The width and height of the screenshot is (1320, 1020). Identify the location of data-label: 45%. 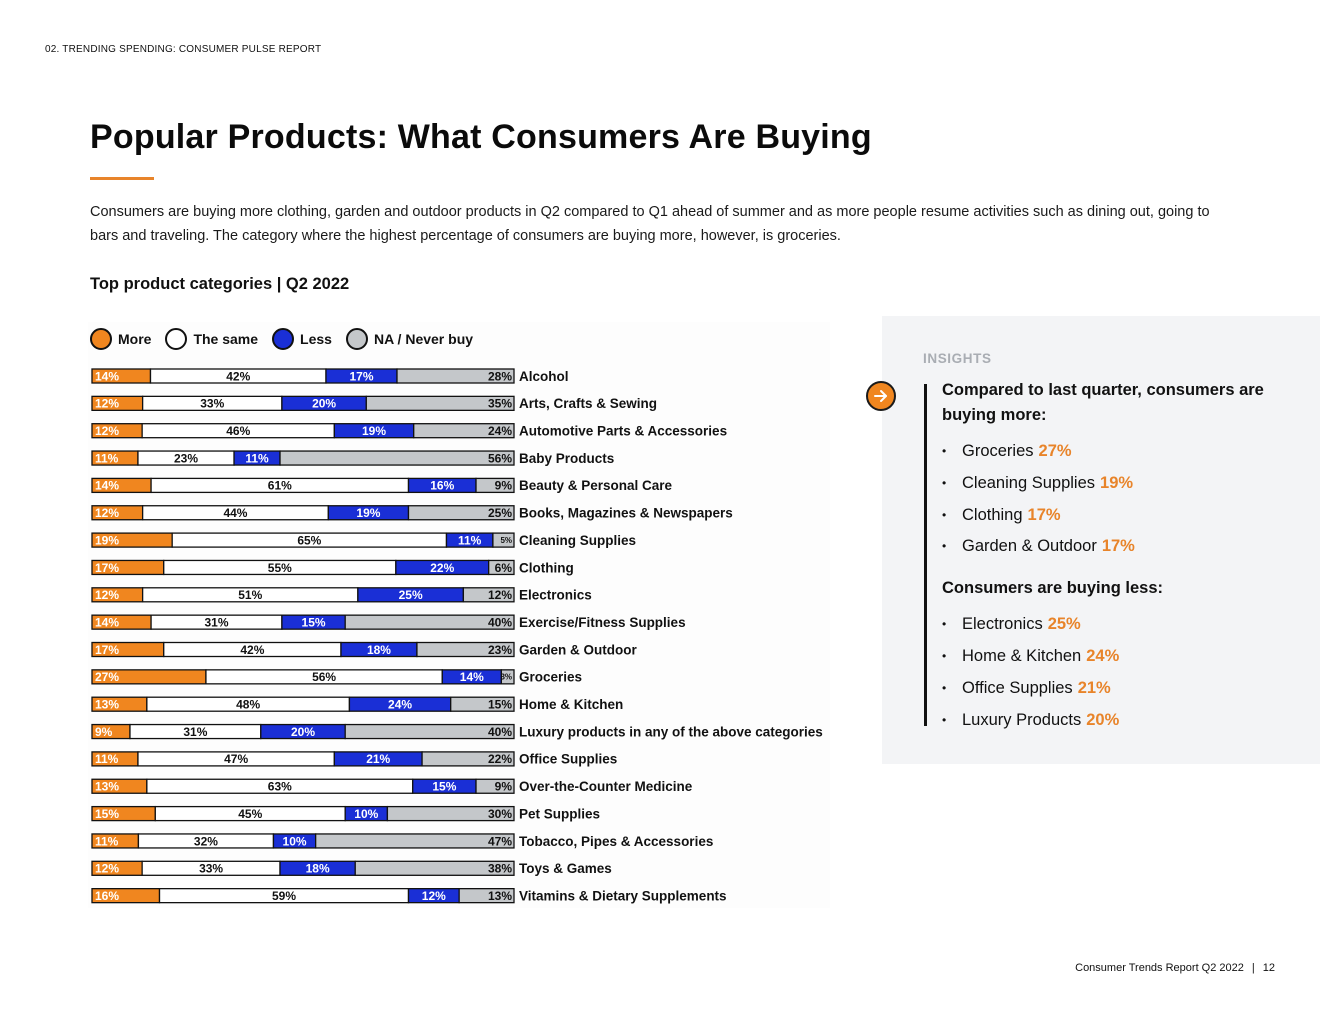
(250, 814).